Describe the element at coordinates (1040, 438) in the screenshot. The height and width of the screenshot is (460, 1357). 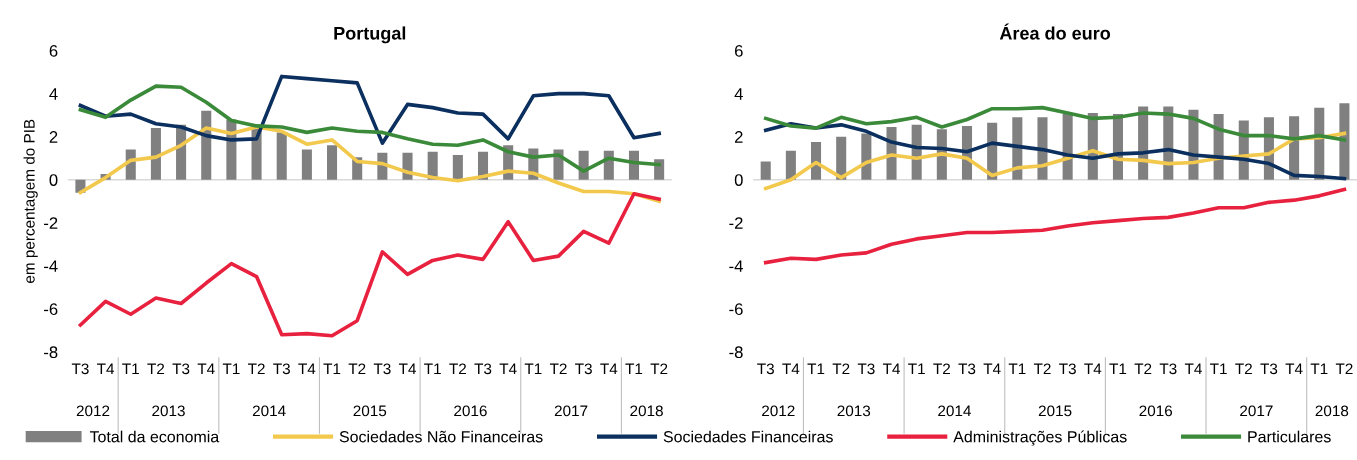
I see `legend-label: Administrações Públicas` at that location.